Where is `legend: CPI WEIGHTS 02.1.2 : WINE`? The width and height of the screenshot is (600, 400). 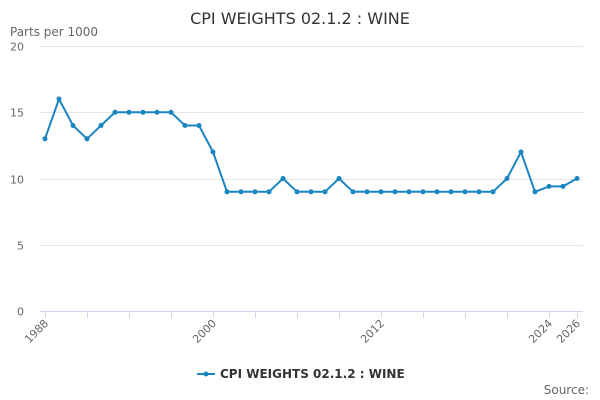 legend: CPI WEIGHTS 02.1.2 : WINE is located at coordinates (301, 374).